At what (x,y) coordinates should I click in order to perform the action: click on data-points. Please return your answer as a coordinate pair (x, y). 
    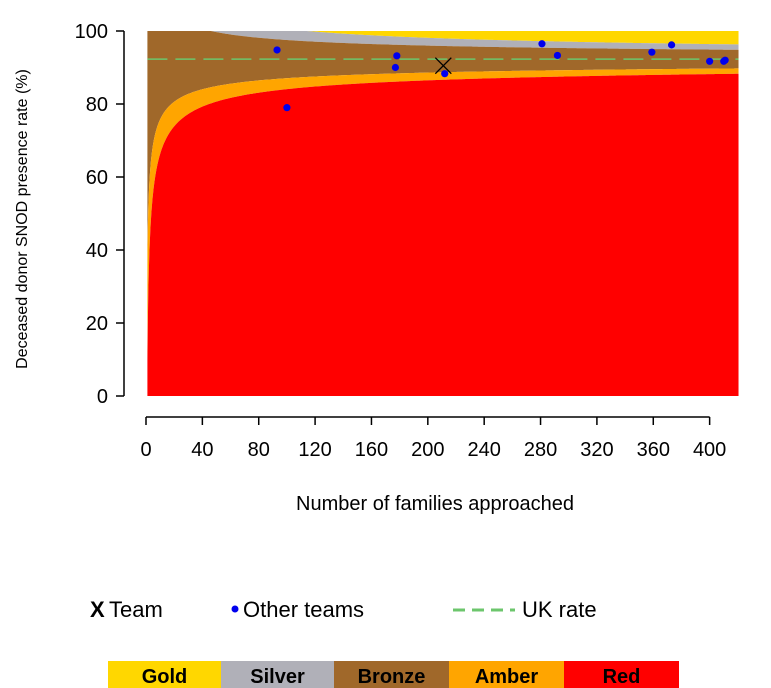
    Looking at the image, I should click on (501, 76).